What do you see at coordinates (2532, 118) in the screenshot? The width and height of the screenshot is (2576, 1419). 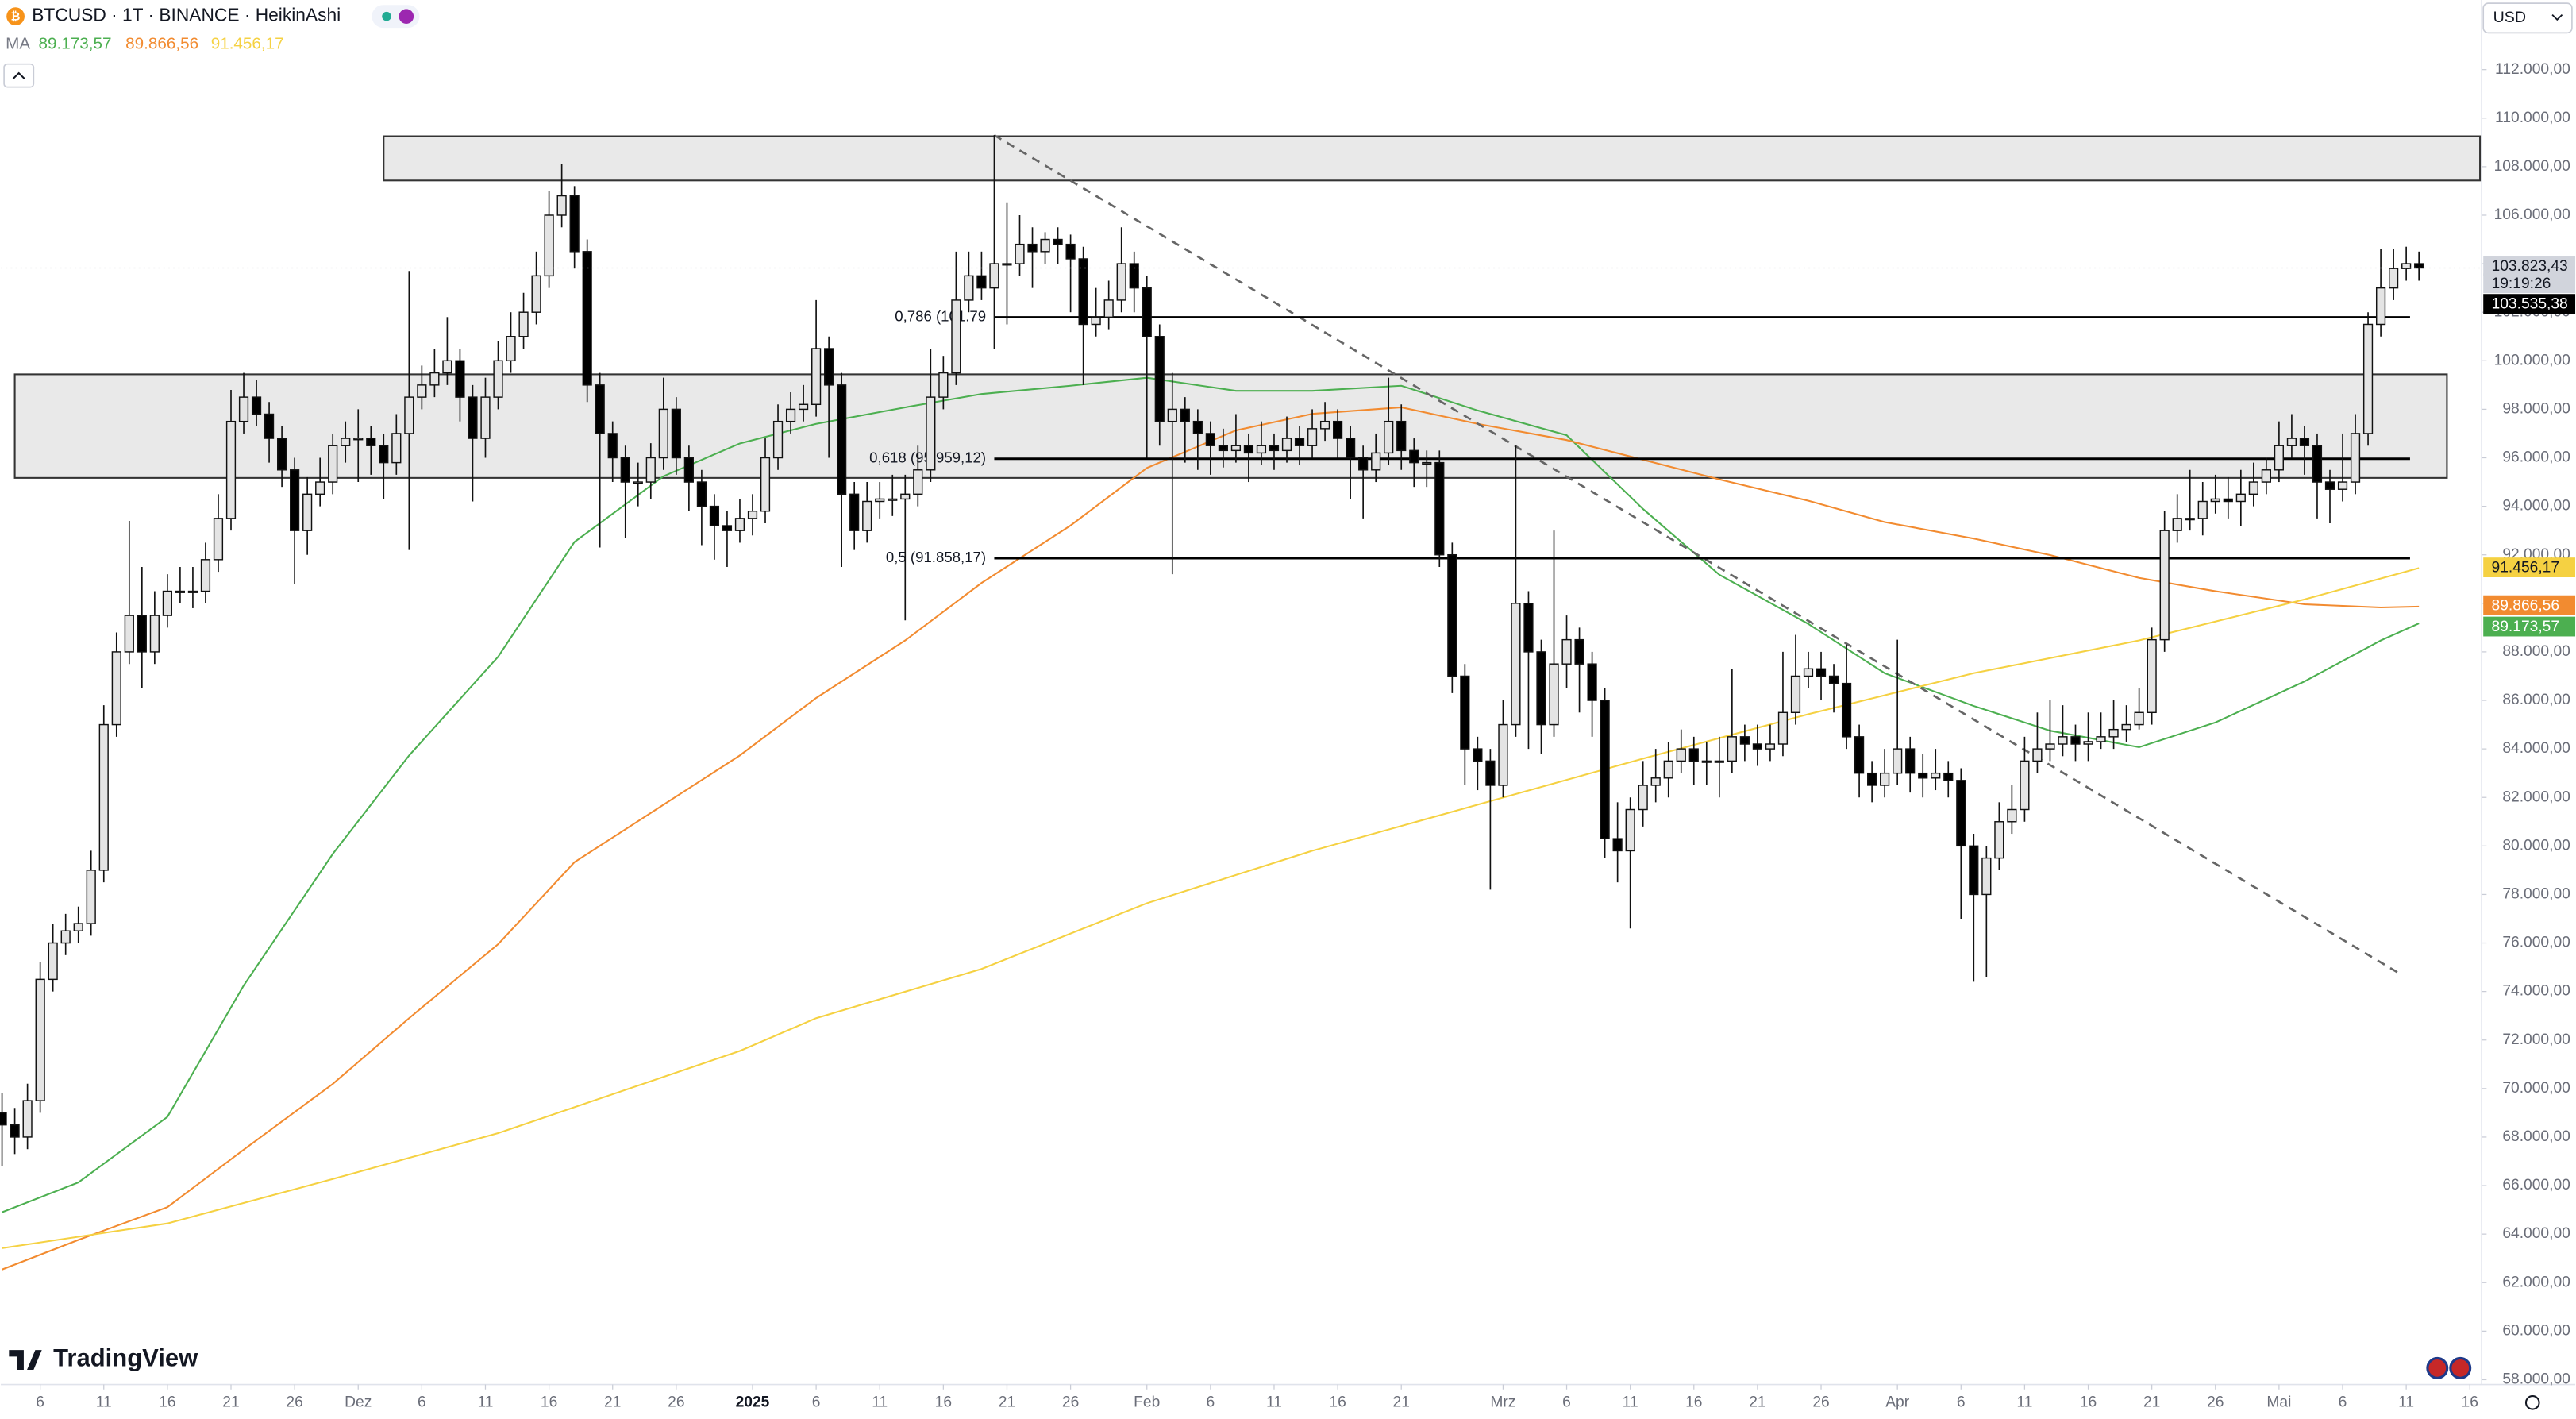 I see `y-tick-label: 110.000,00` at bounding box center [2532, 118].